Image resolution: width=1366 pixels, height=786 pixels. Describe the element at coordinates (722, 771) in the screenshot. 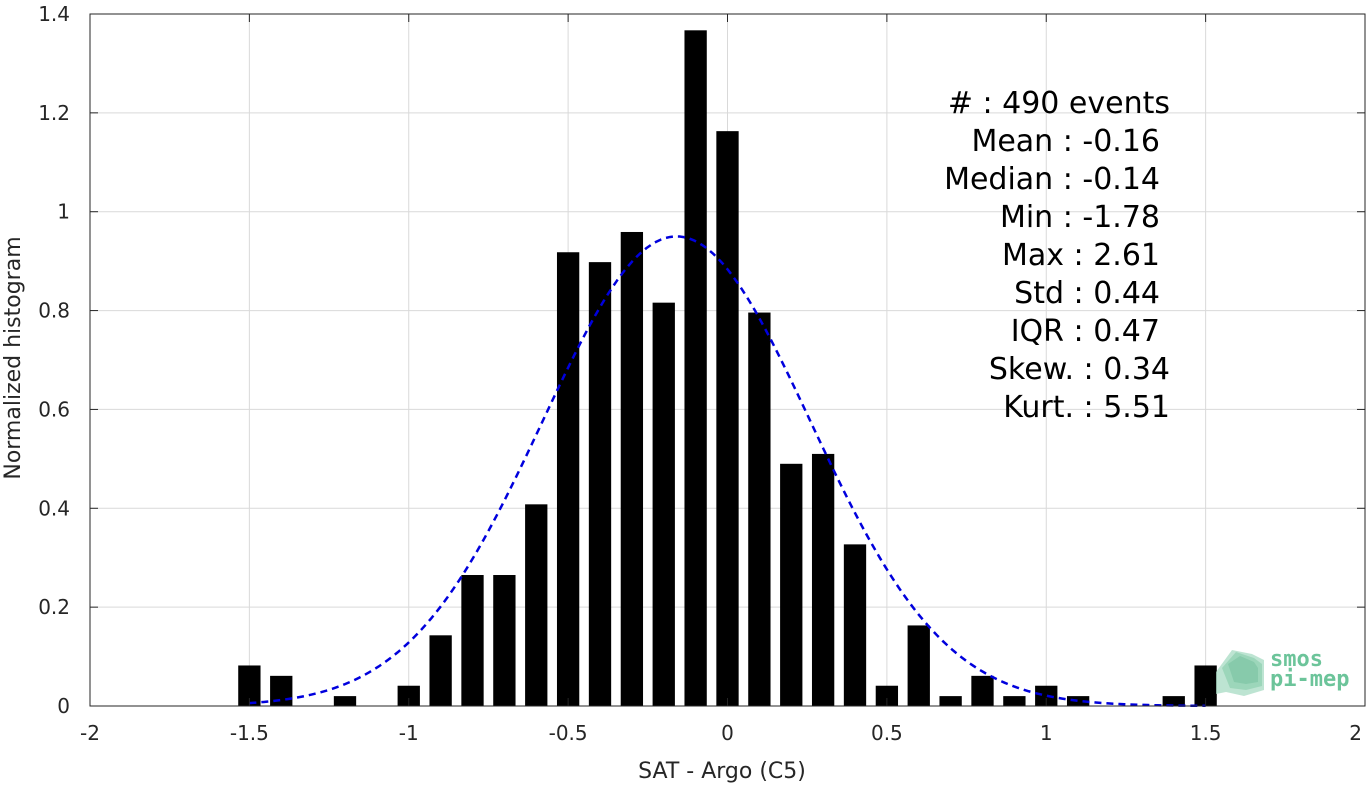

I see `x-axis-label: SAT - Argo (C5)` at that location.